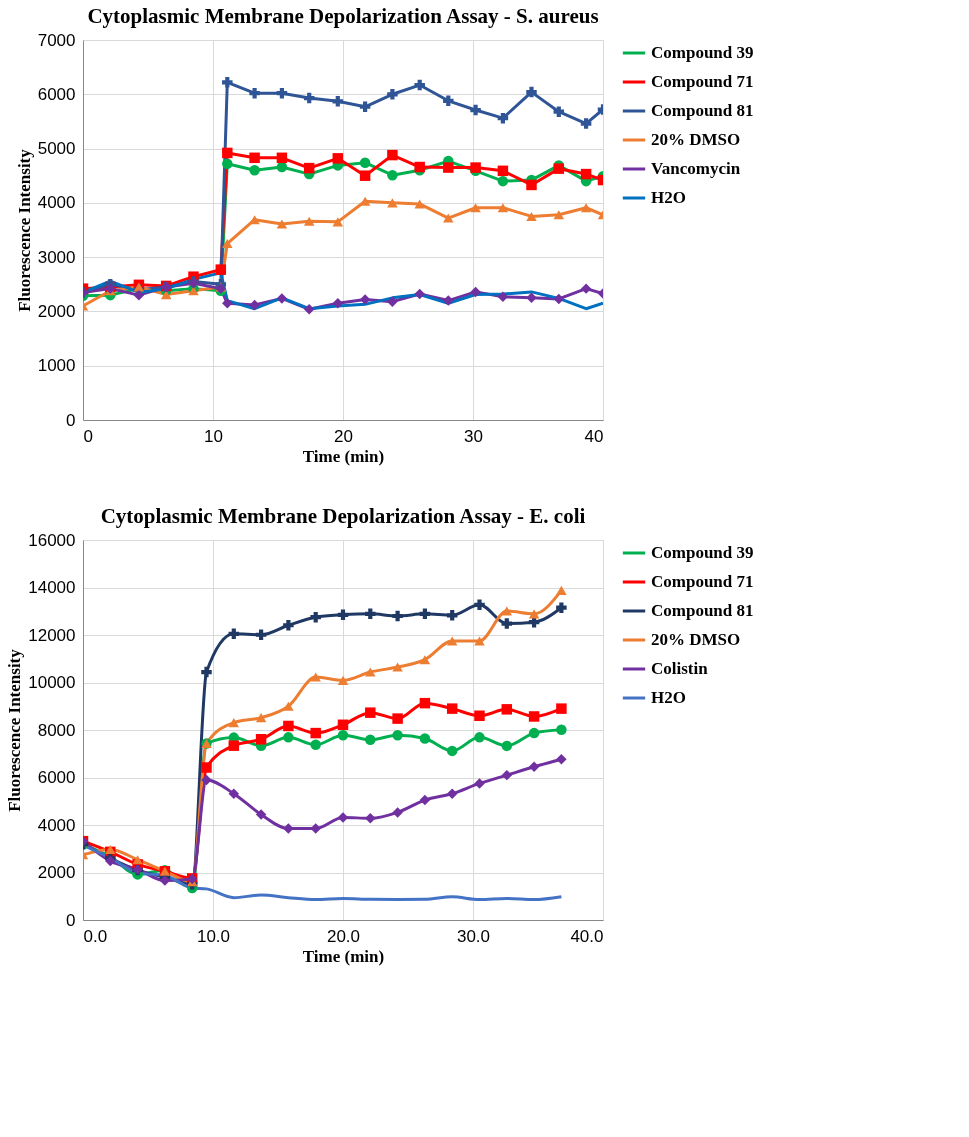 The height and width of the screenshot is (1137, 969). I want to click on y-tick-label: 8000, so click(56, 730).